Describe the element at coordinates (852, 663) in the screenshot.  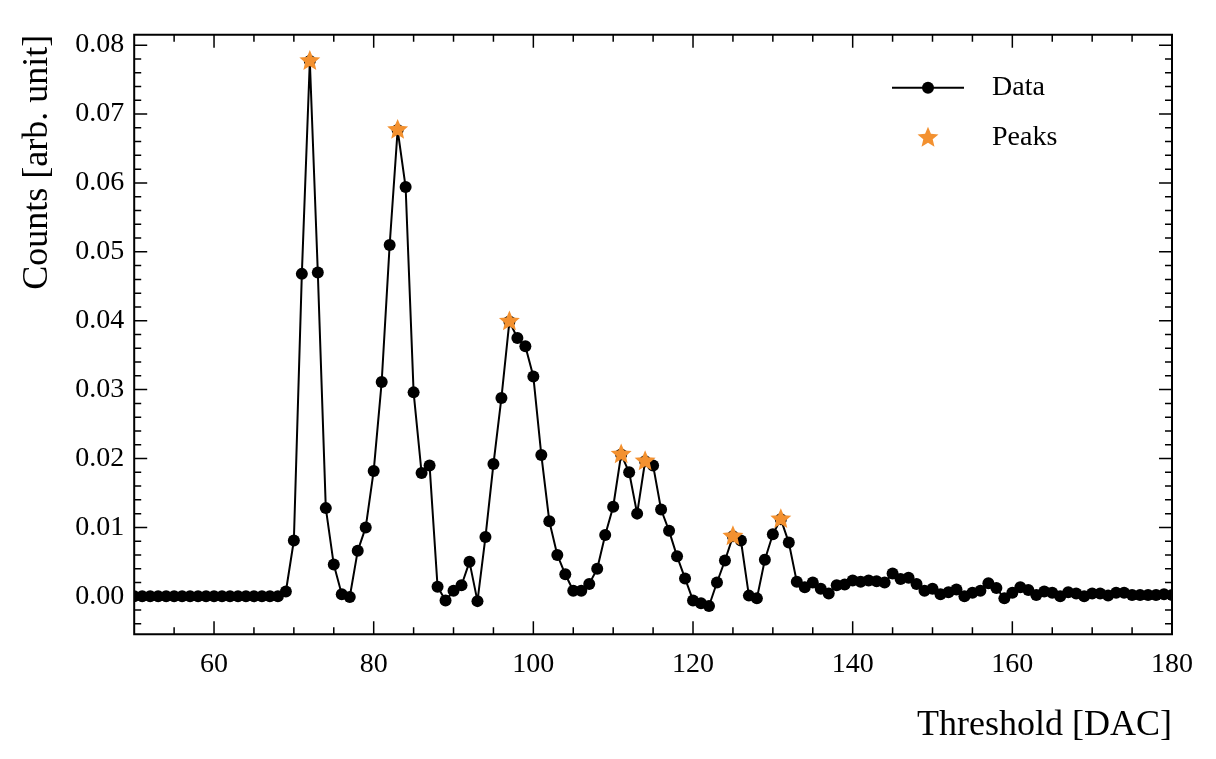
I see `x-tick-label: 140` at that location.